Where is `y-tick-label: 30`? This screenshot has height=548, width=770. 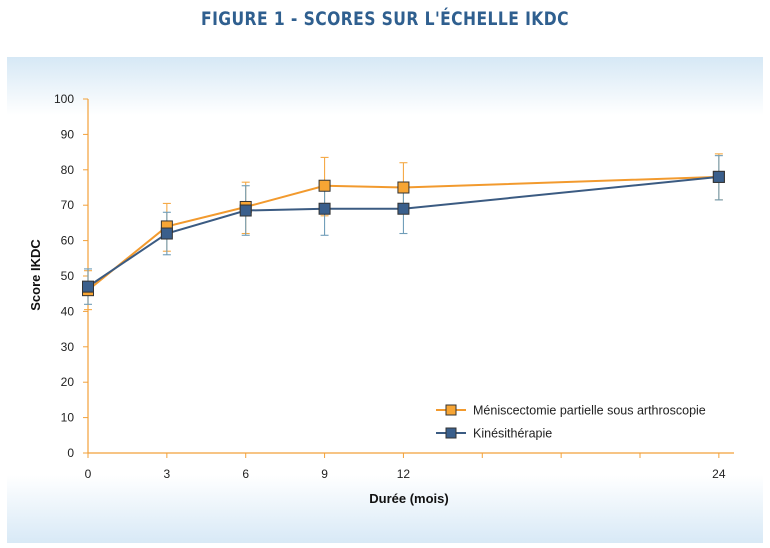
y-tick-label: 30 is located at coordinates (68, 347).